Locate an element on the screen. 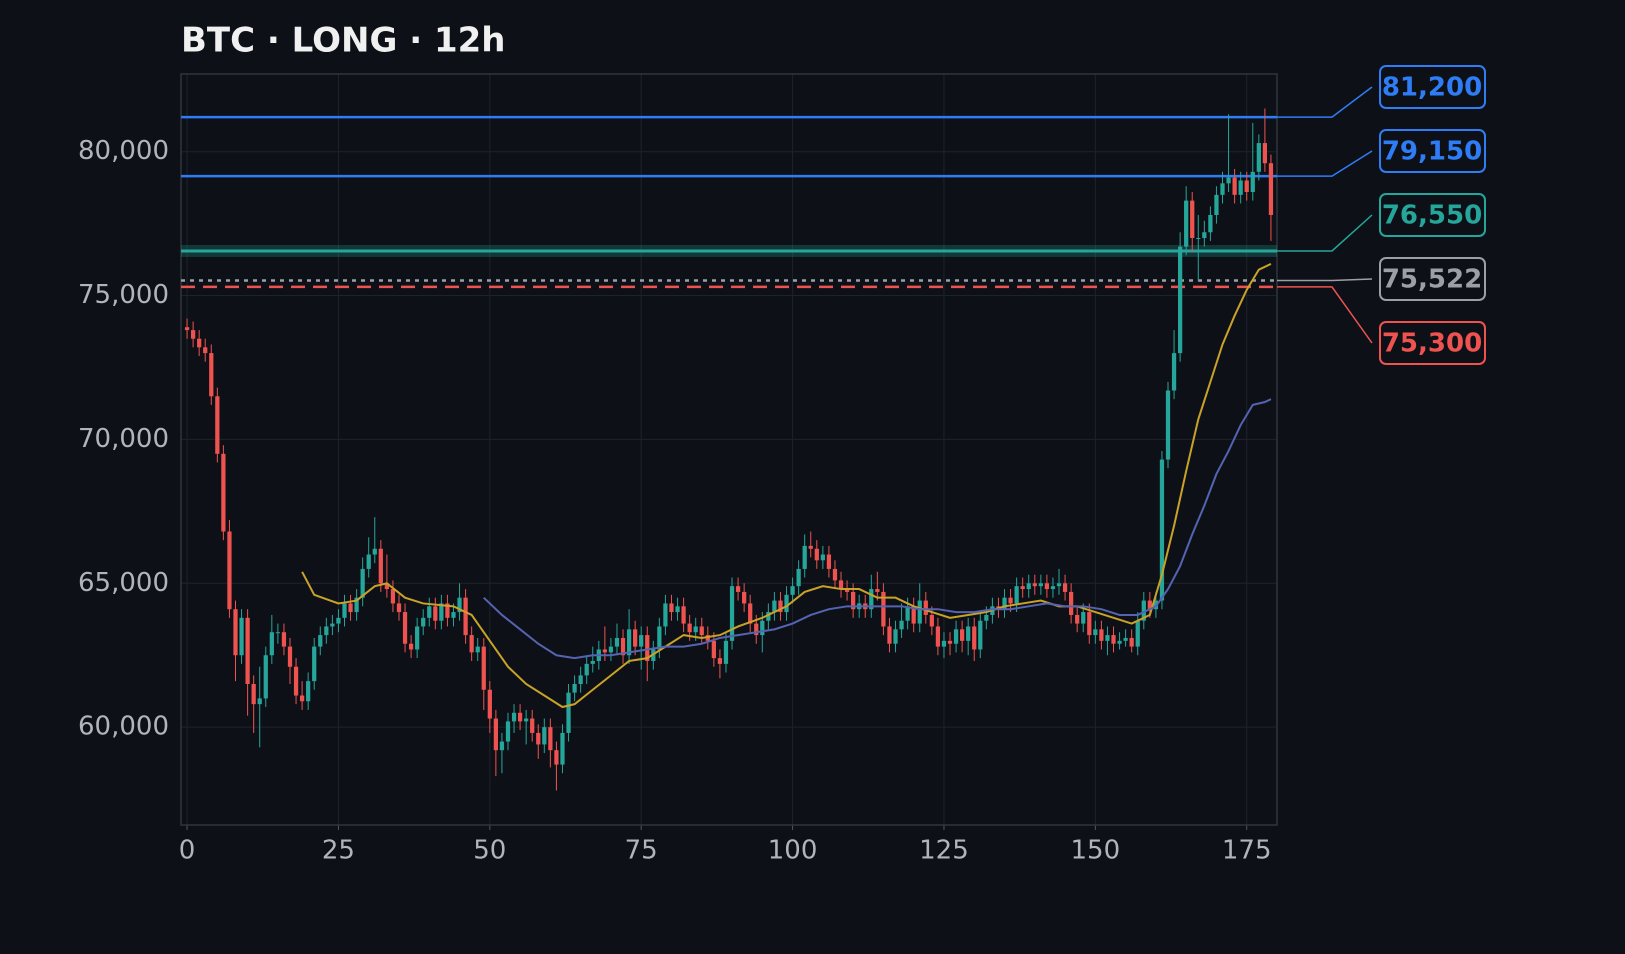  y-tick-label: 65,000 is located at coordinates (123, 583).